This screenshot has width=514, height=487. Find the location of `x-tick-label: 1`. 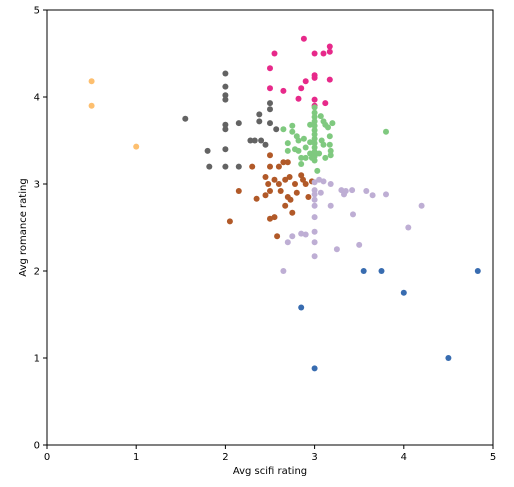

x-tick-label: 1 is located at coordinates (136, 457).